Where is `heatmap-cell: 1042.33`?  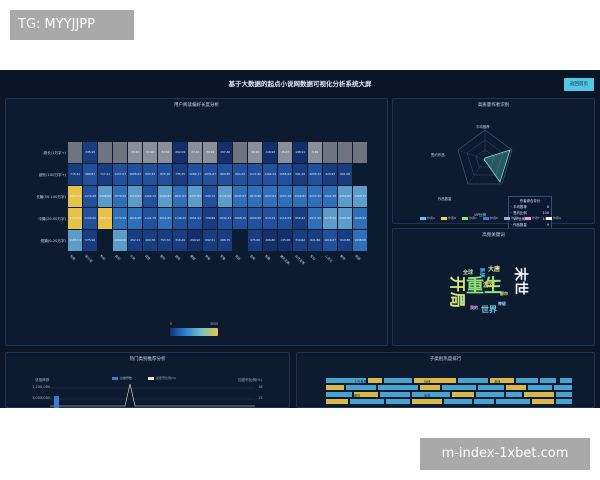 heatmap-cell: 1042.33 is located at coordinates (225, 219).